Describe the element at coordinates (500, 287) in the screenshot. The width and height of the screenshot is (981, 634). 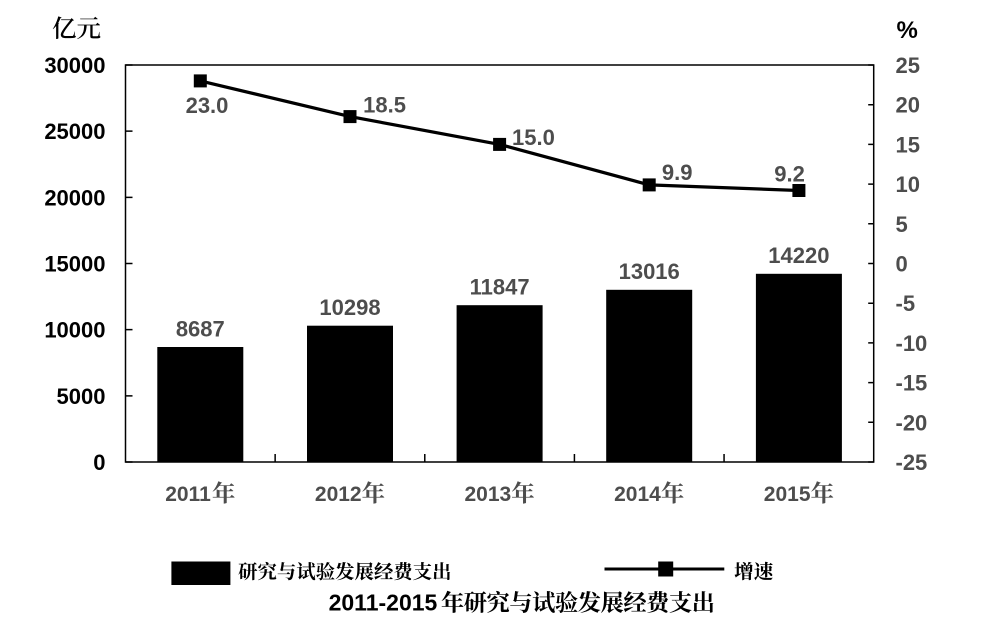
I see `svg-text: 11847` at that location.